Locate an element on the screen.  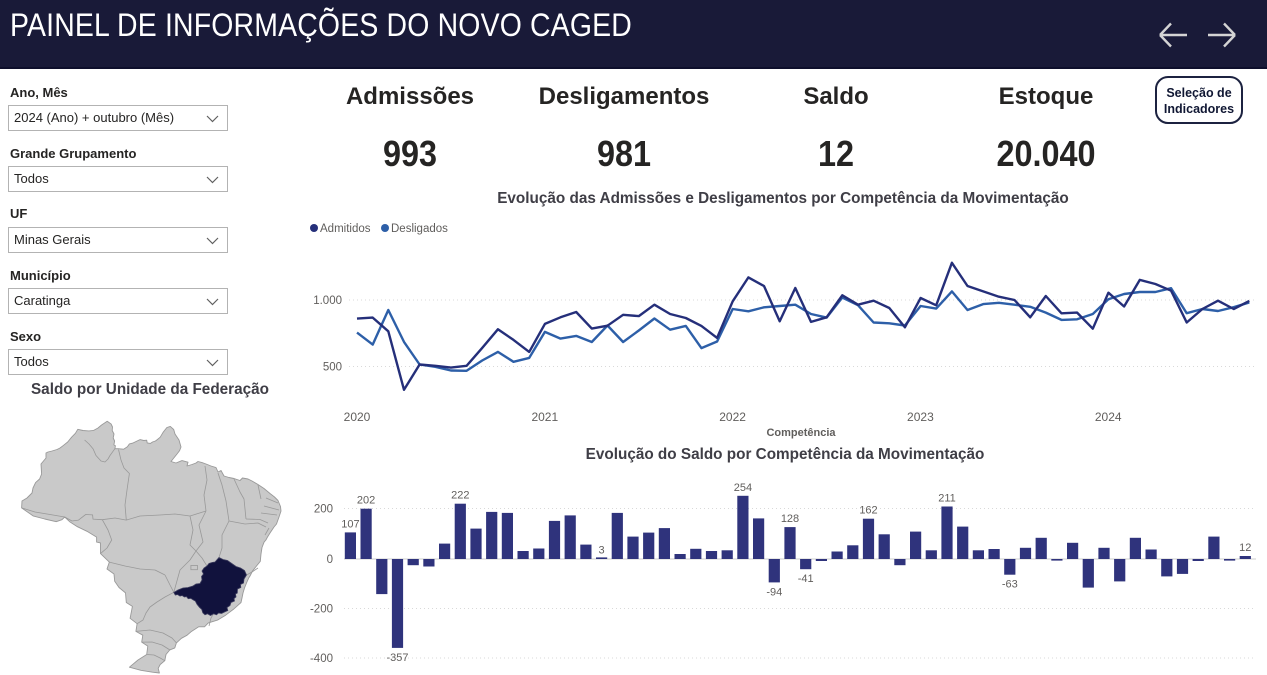
svg-text: 2024 is located at coordinates (1108, 417).